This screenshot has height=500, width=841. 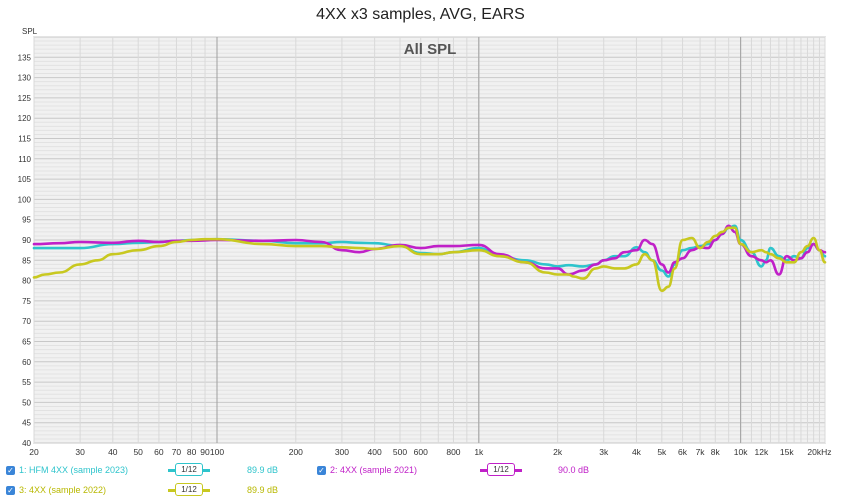 What do you see at coordinates (716, 452) in the screenshot?
I see `x-tick-label: 8k` at bounding box center [716, 452].